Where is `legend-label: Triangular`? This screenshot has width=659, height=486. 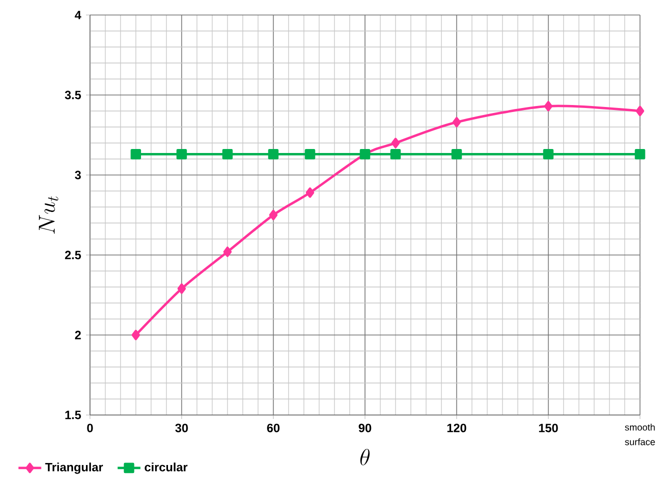 legend-label: Triangular is located at coordinates (74, 468).